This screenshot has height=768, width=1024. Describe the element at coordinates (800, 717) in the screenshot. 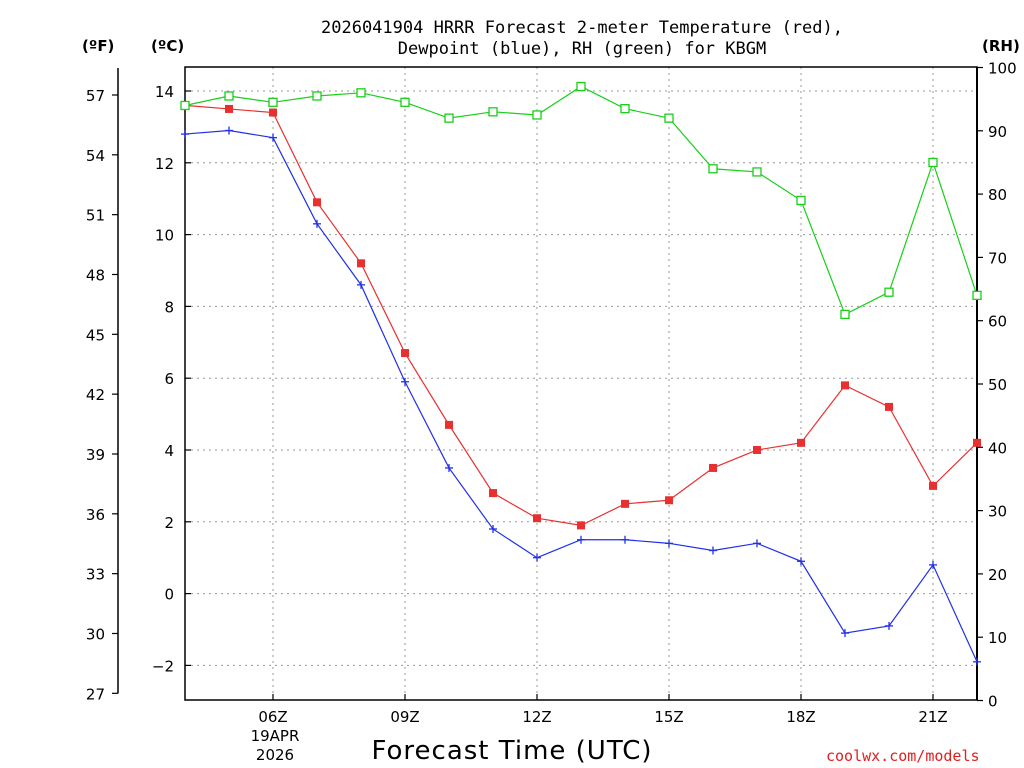

I see `x-tick-label: 18Z` at that location.